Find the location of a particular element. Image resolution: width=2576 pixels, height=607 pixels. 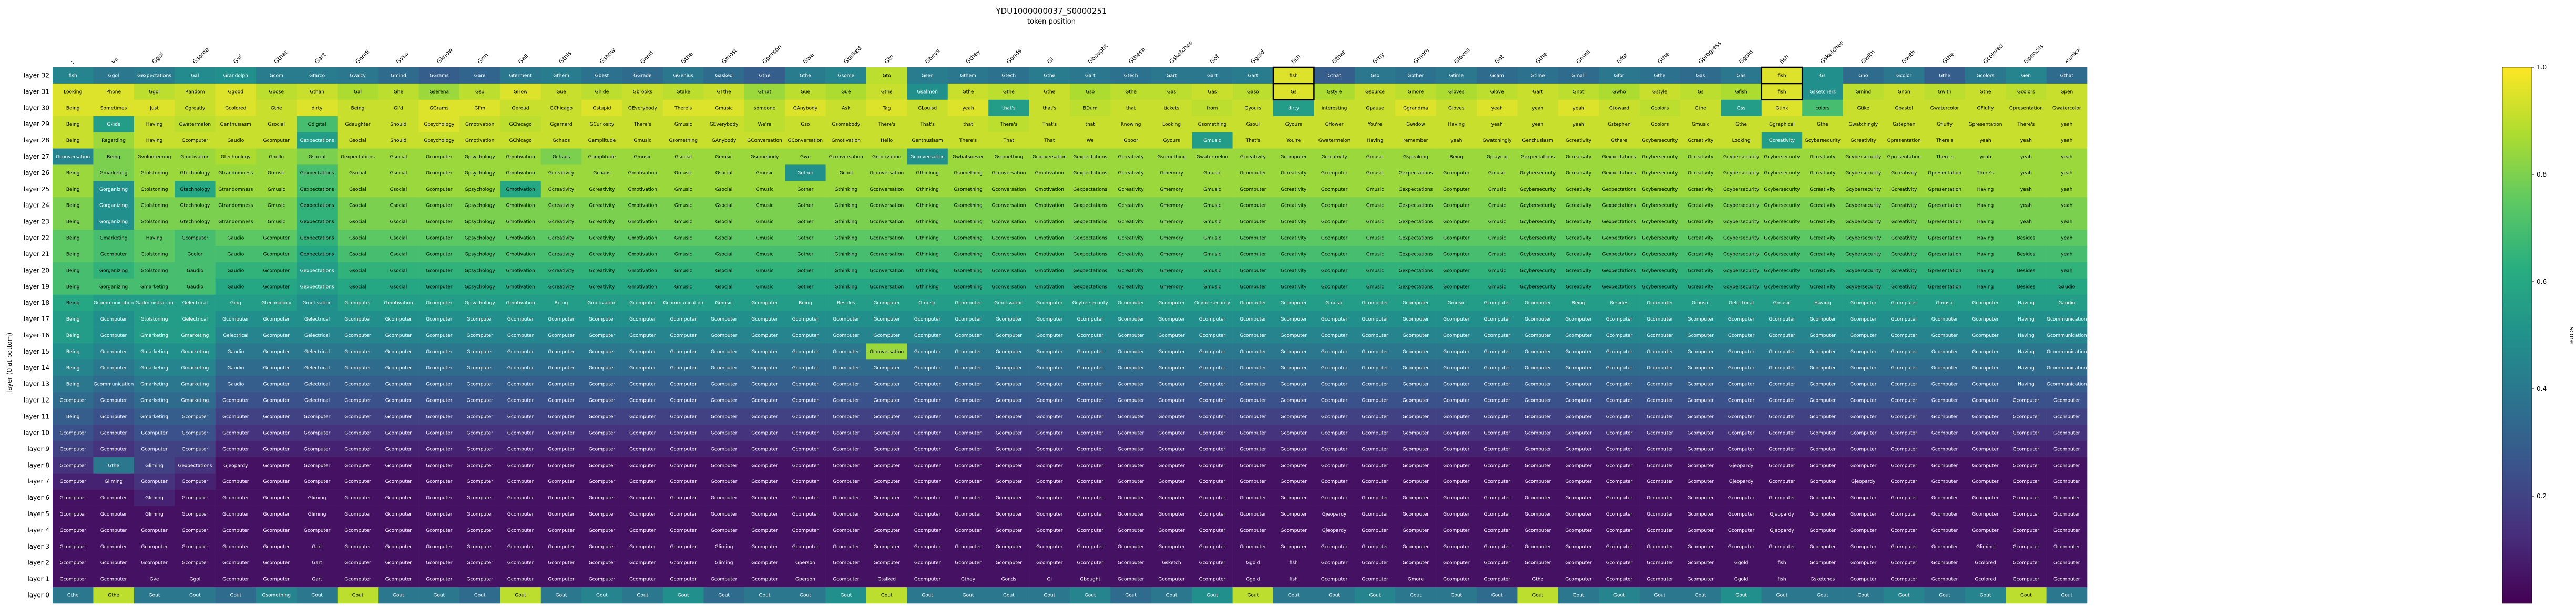

cell-label: Gthan is located at coordinates (317, 92).